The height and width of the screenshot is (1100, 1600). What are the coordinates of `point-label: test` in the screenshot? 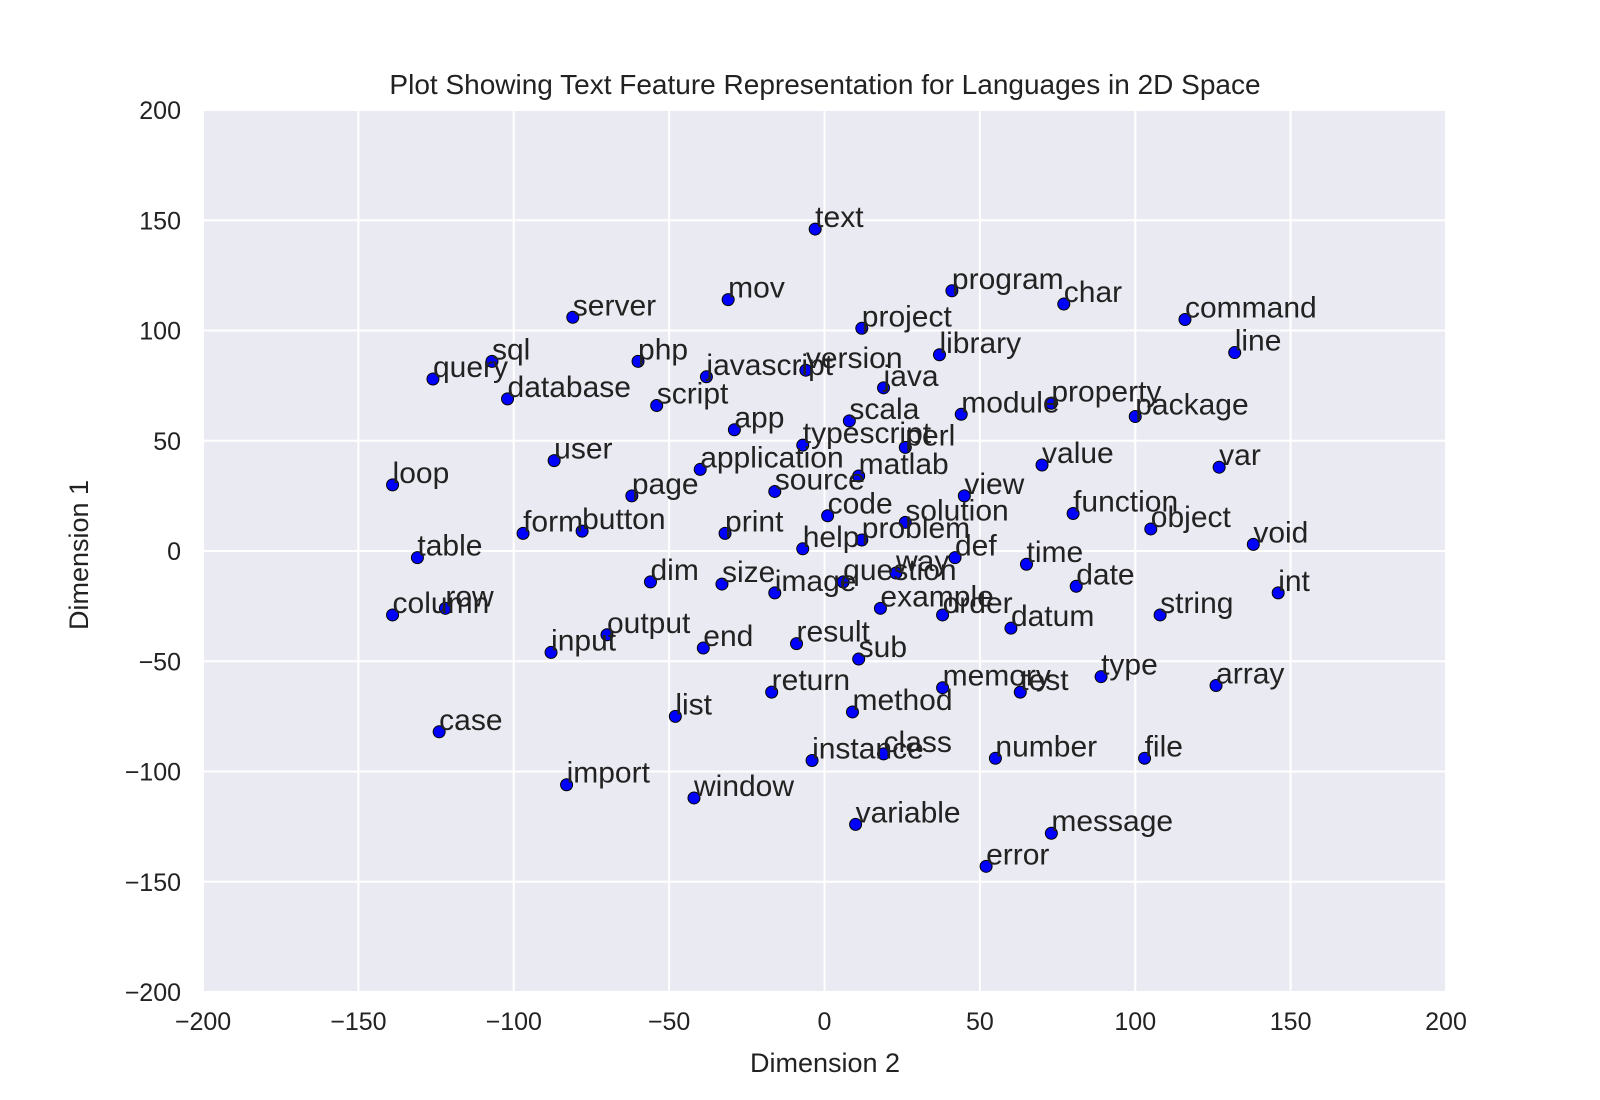 It's located at (1044, 680).